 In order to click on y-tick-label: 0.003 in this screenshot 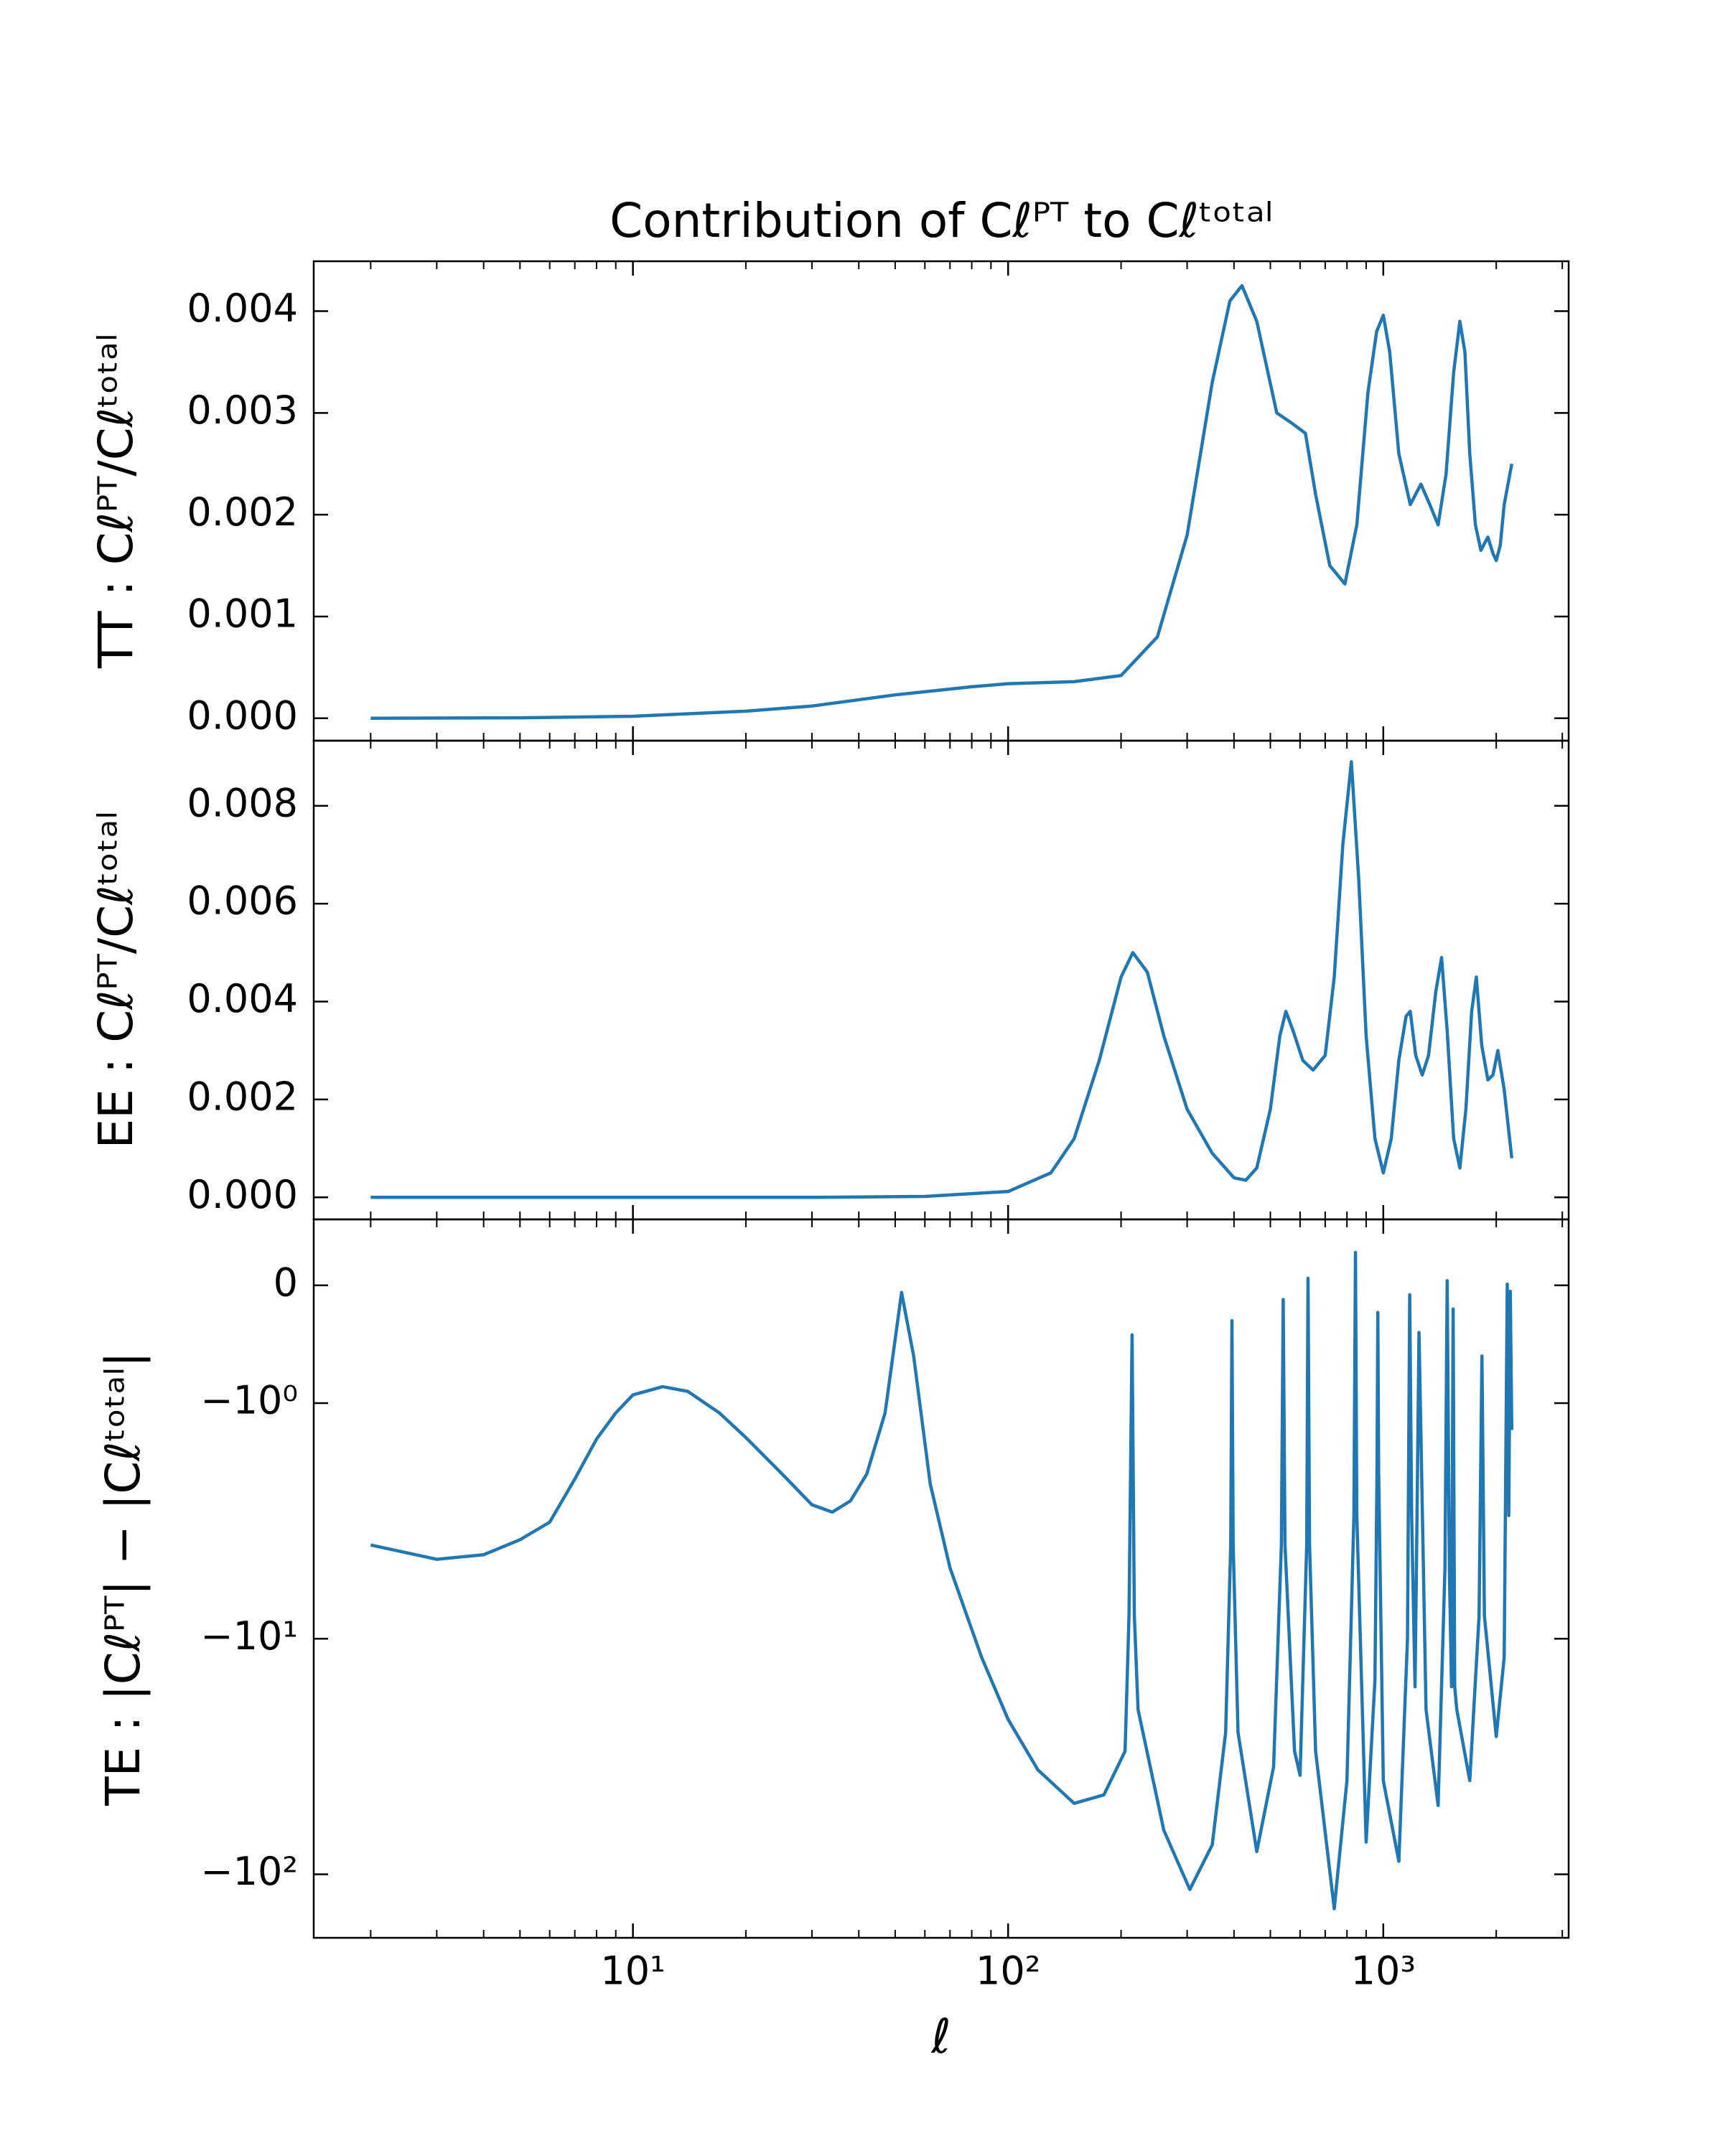, I will do `click(242, 410)`.